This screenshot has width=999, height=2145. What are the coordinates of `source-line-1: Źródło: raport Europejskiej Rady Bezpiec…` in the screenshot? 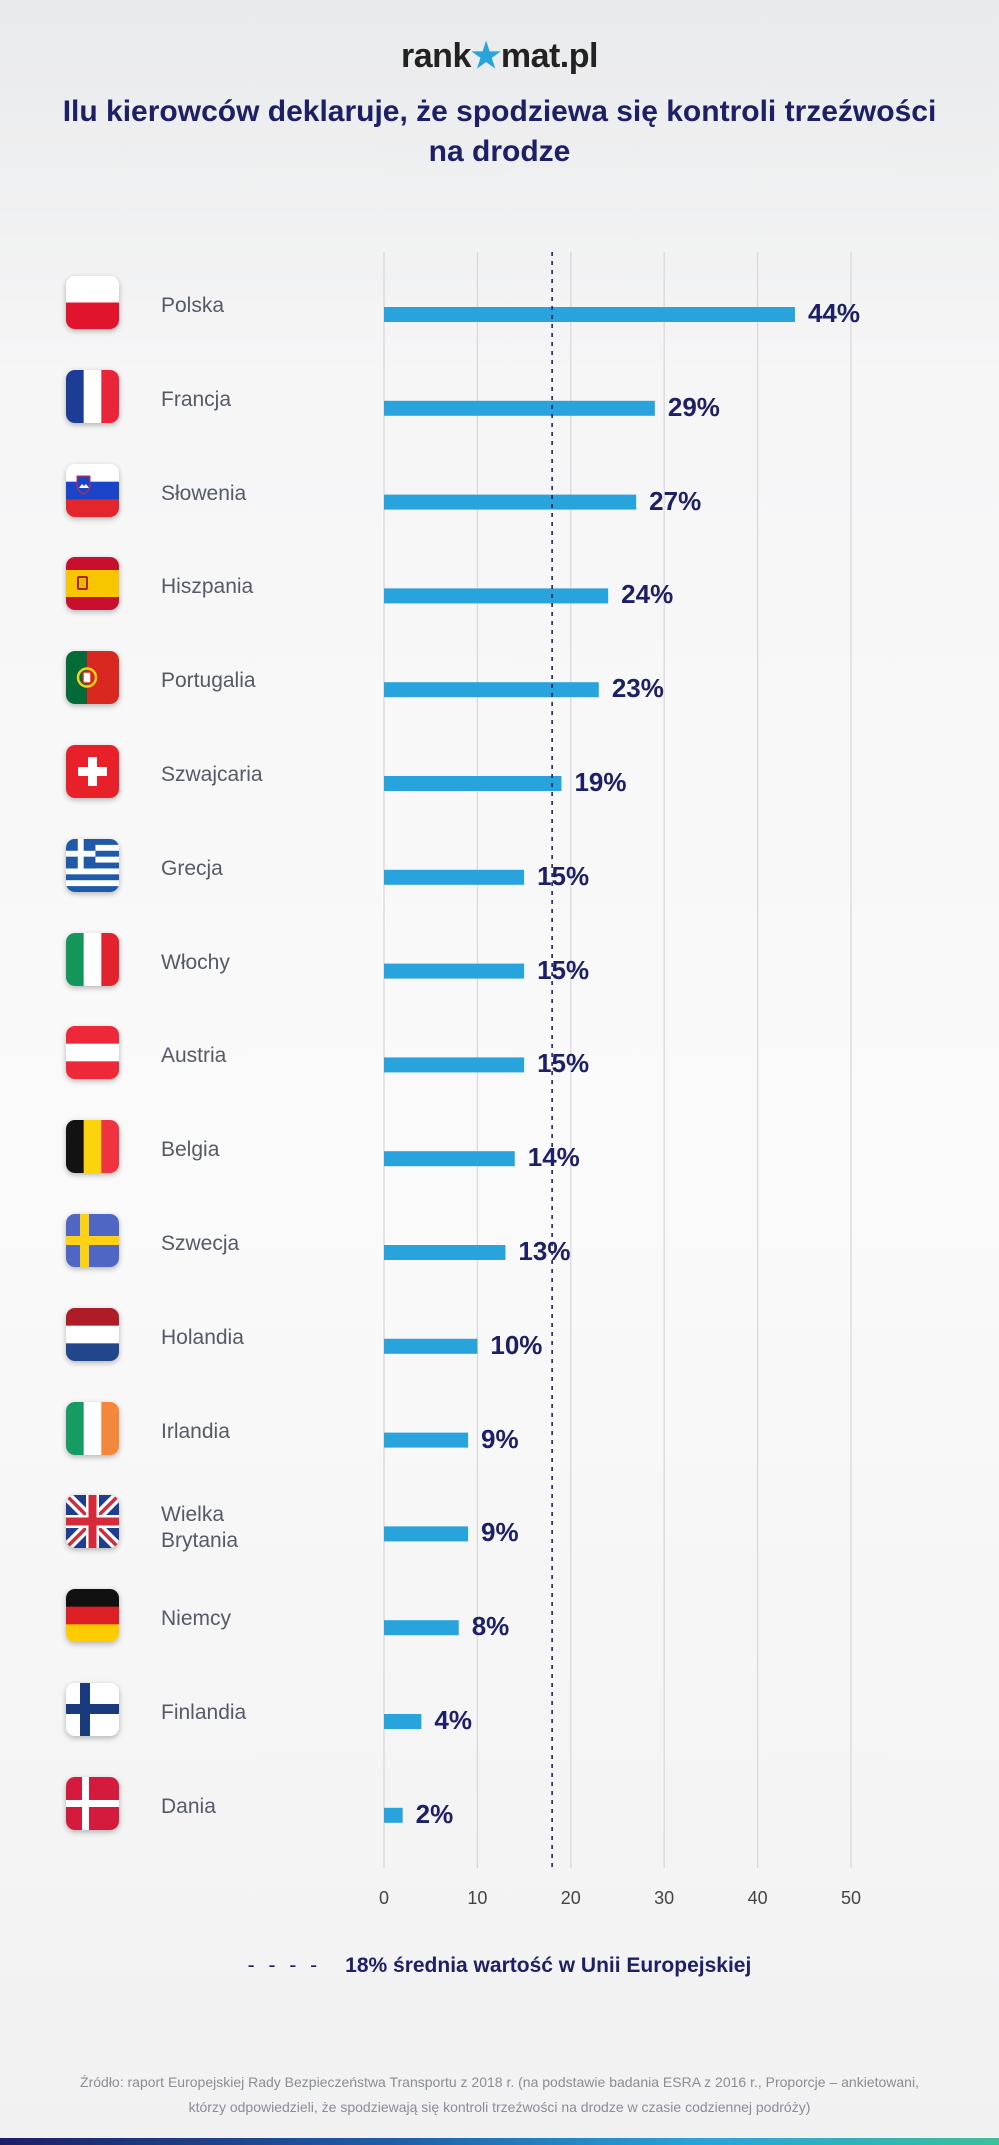 It's located at (499, 2082).